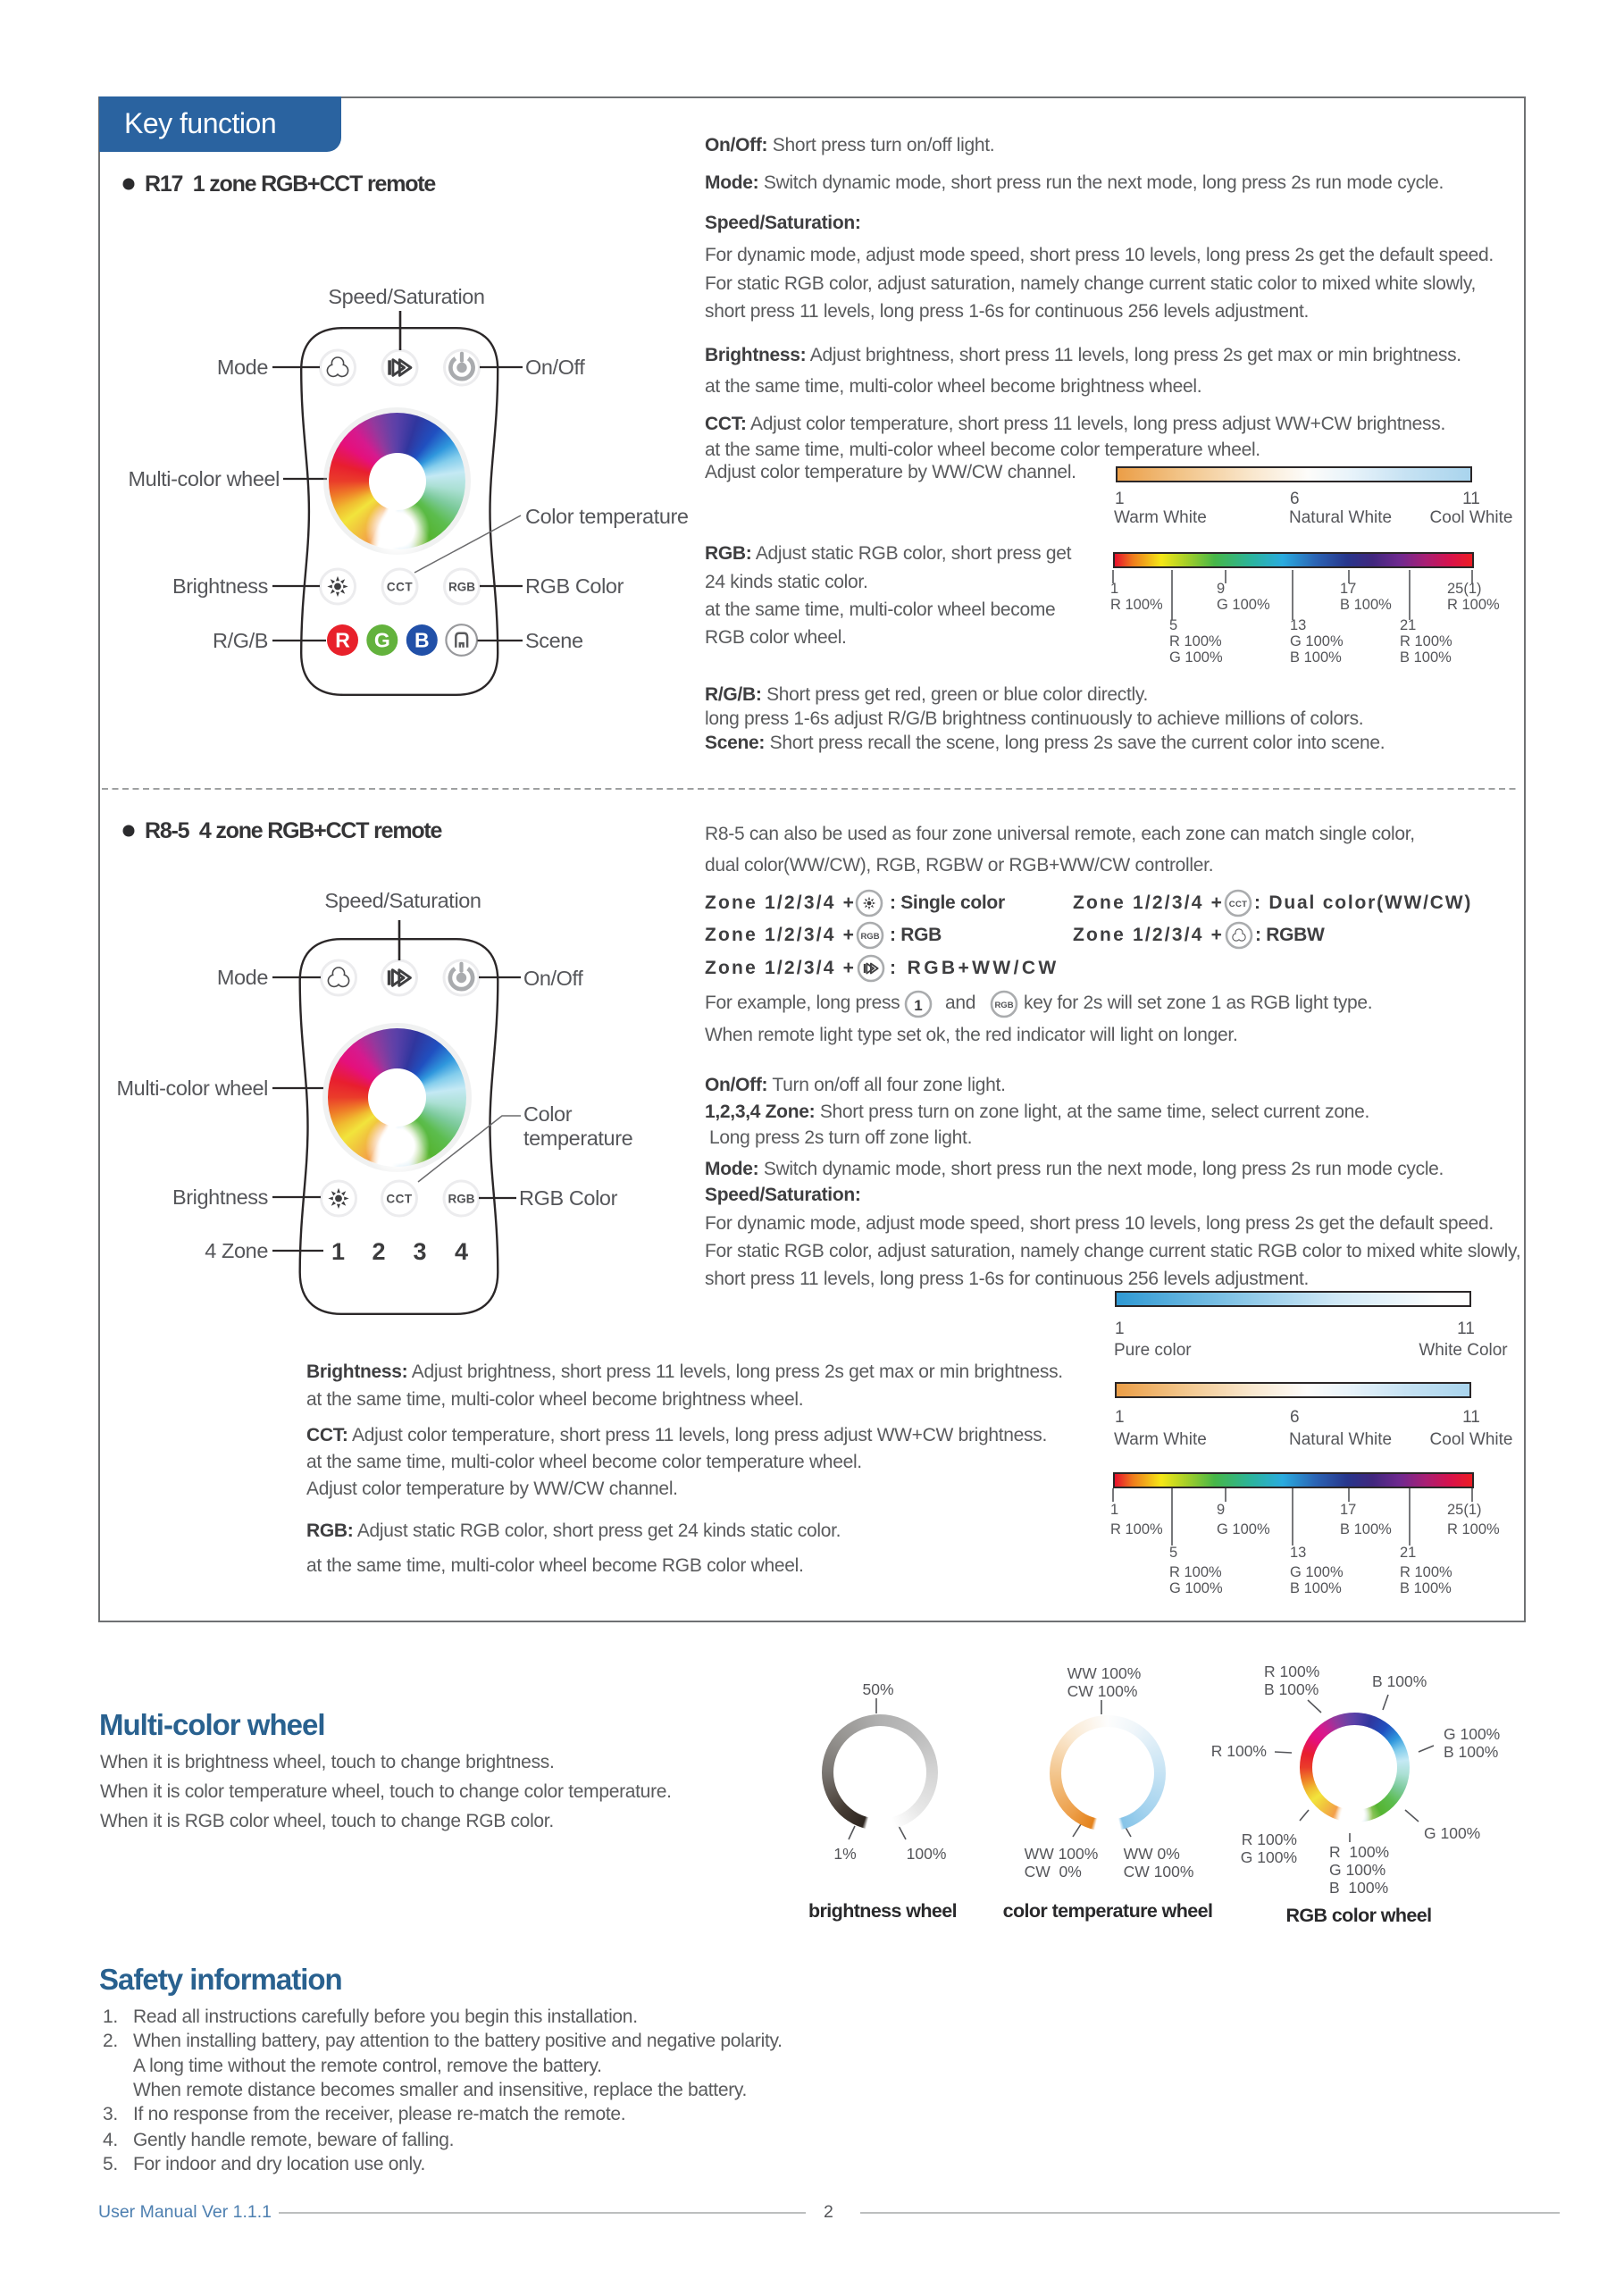 This screenshot has width=1624, height=2287. Describe the element at coordinates (343, 640) in the screenshot. I see `svg-text: R` at that location.